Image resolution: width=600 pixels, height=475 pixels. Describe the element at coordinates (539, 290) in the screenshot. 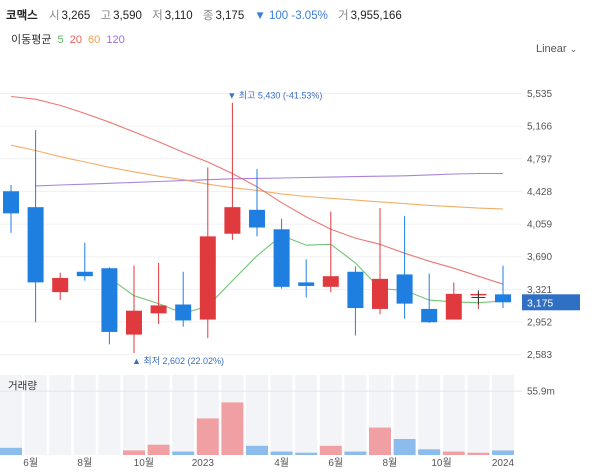

I see `price-tick-label: 3,321` at that location.